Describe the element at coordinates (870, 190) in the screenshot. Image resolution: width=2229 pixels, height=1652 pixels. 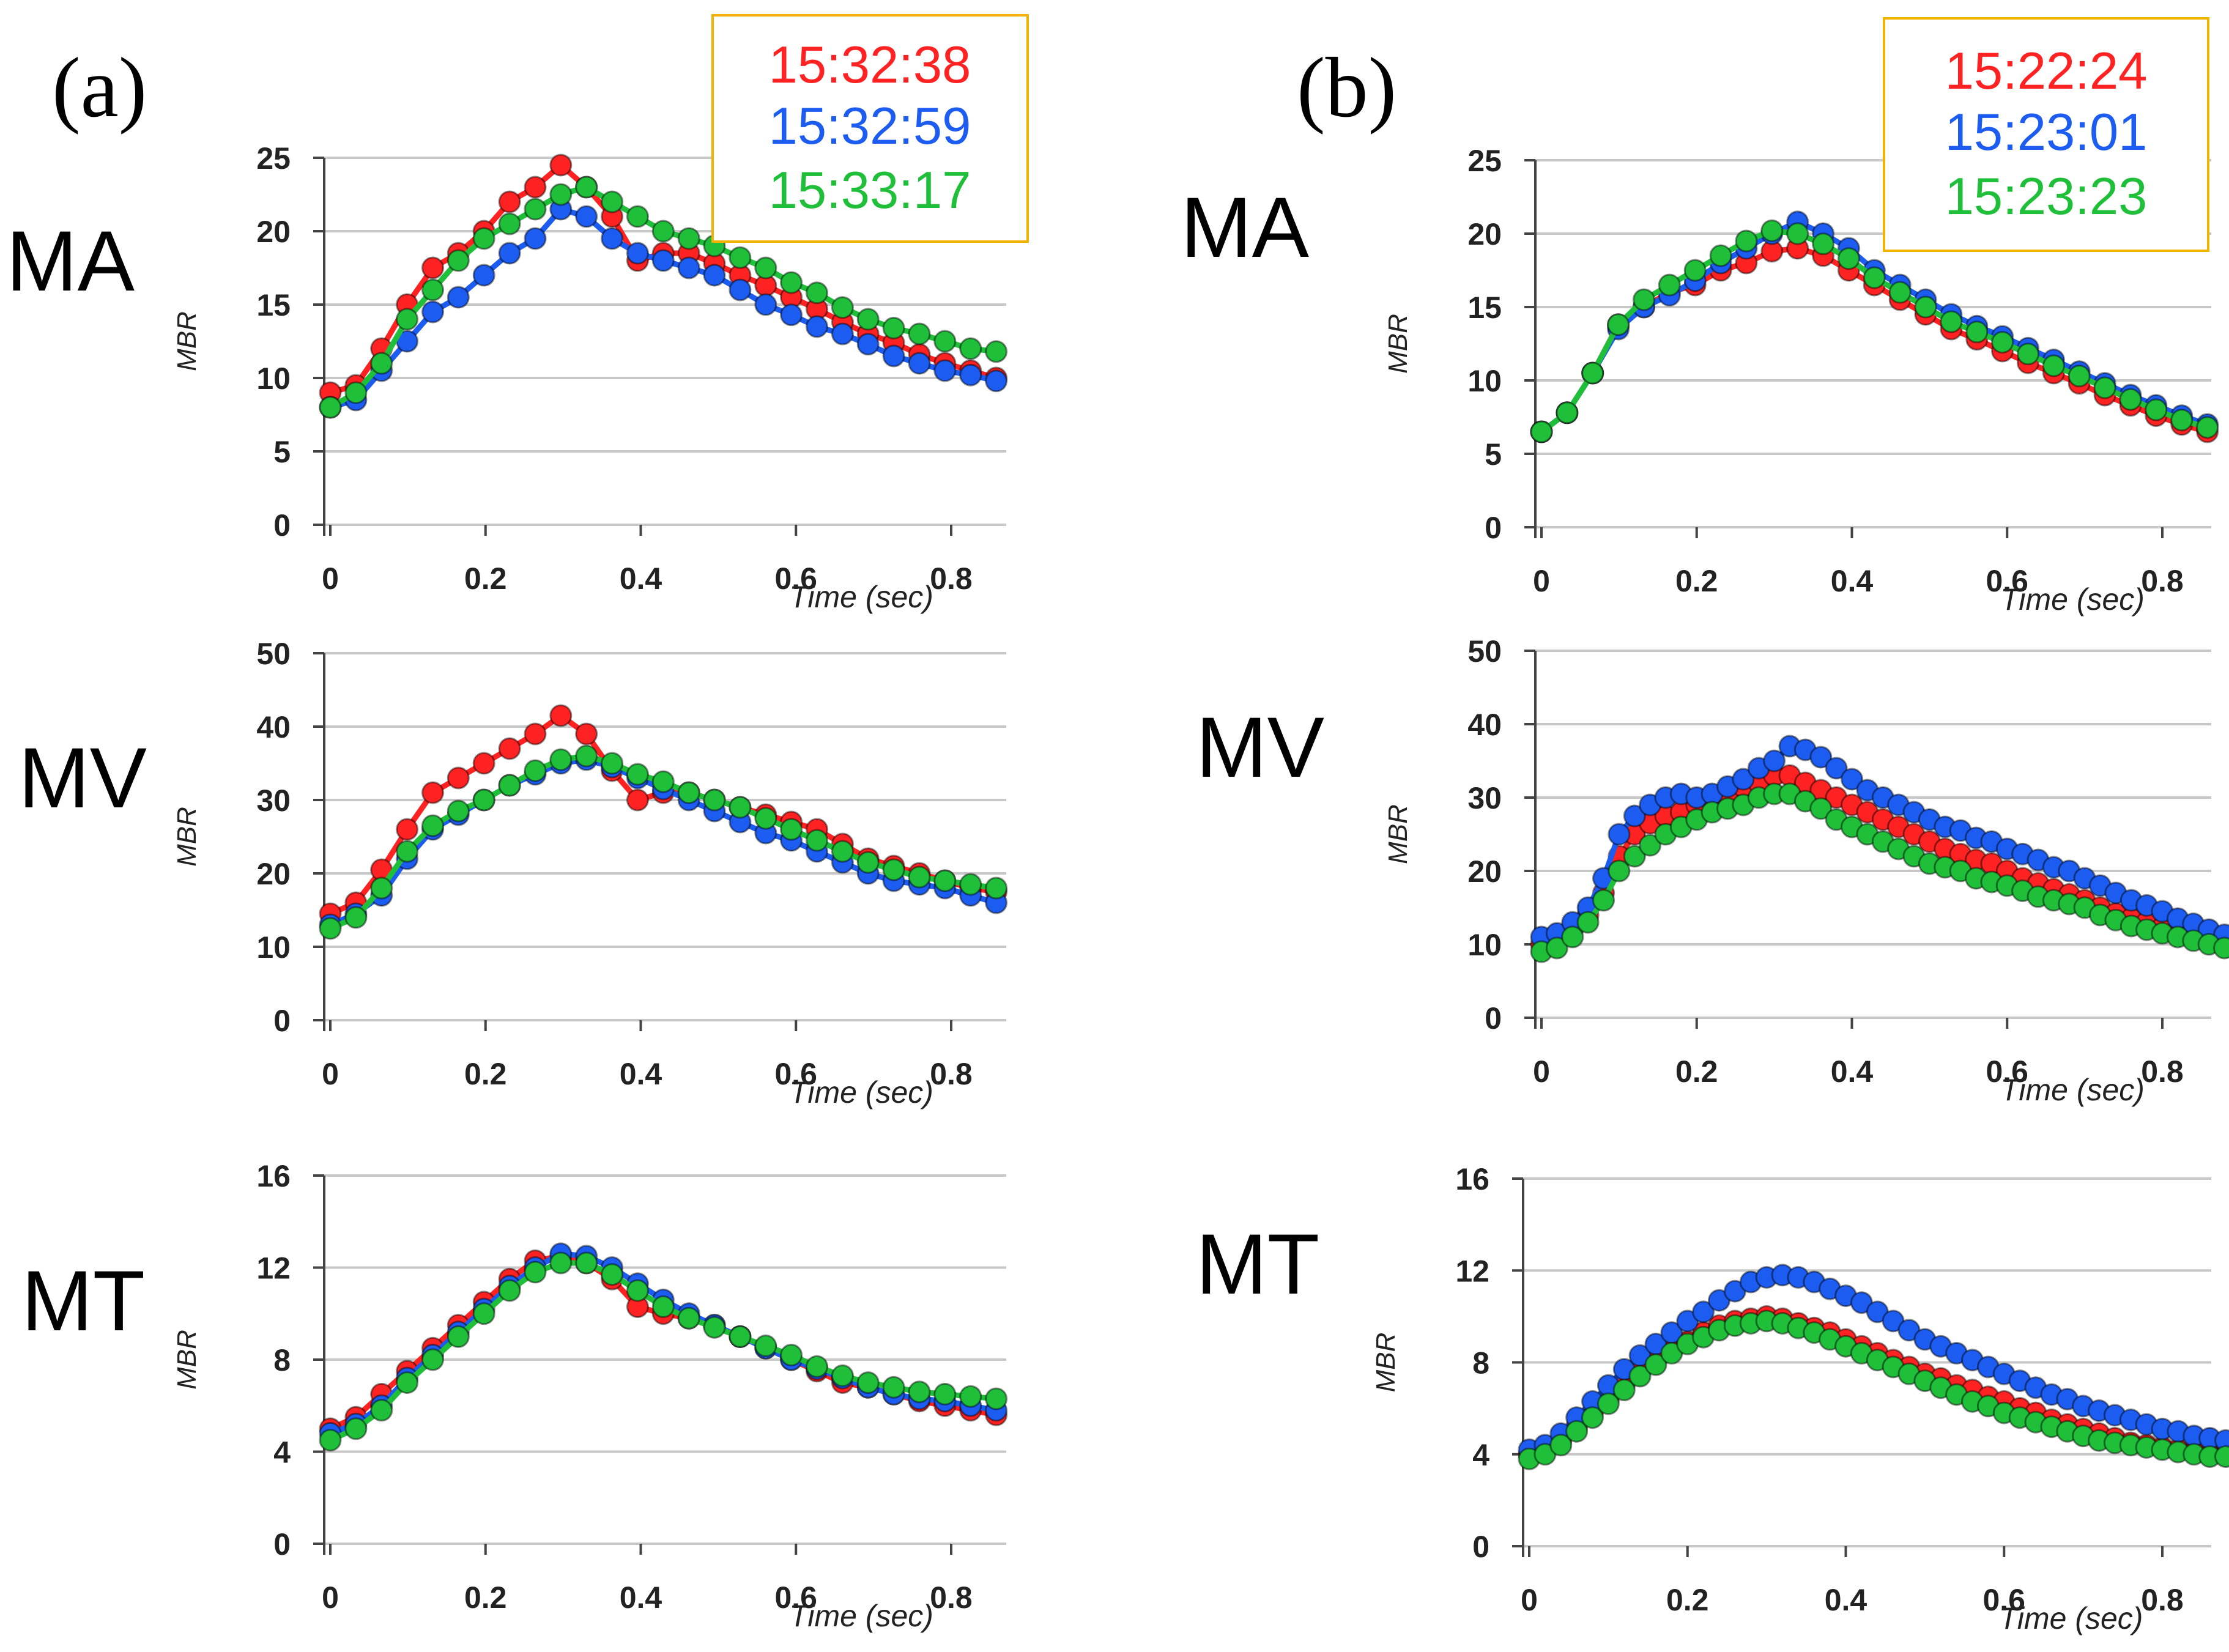
I see `legend-a-item-3: 15:33:17` at that location.